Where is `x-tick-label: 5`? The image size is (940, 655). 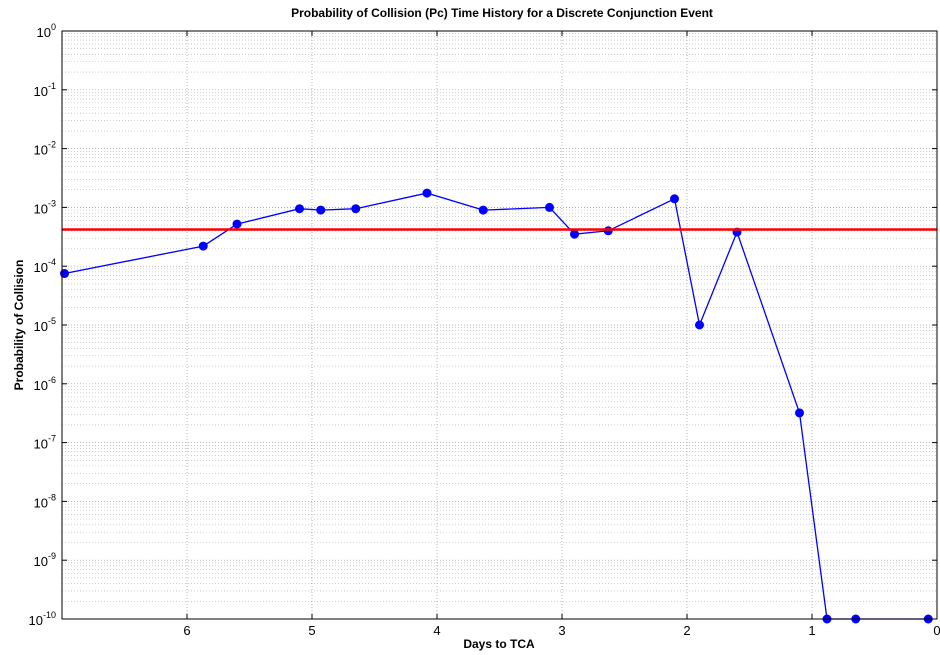 x-tick-label: 5 is located at coordinates (311, 630).